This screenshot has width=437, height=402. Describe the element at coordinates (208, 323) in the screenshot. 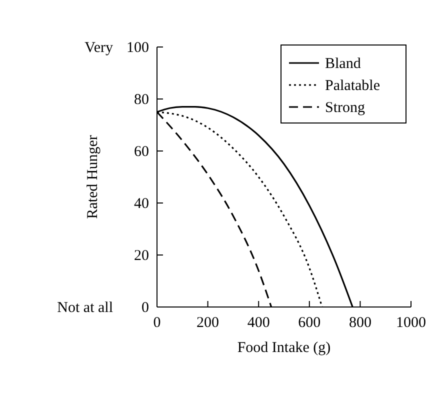

I see `x-tick-label: 200` at that location.